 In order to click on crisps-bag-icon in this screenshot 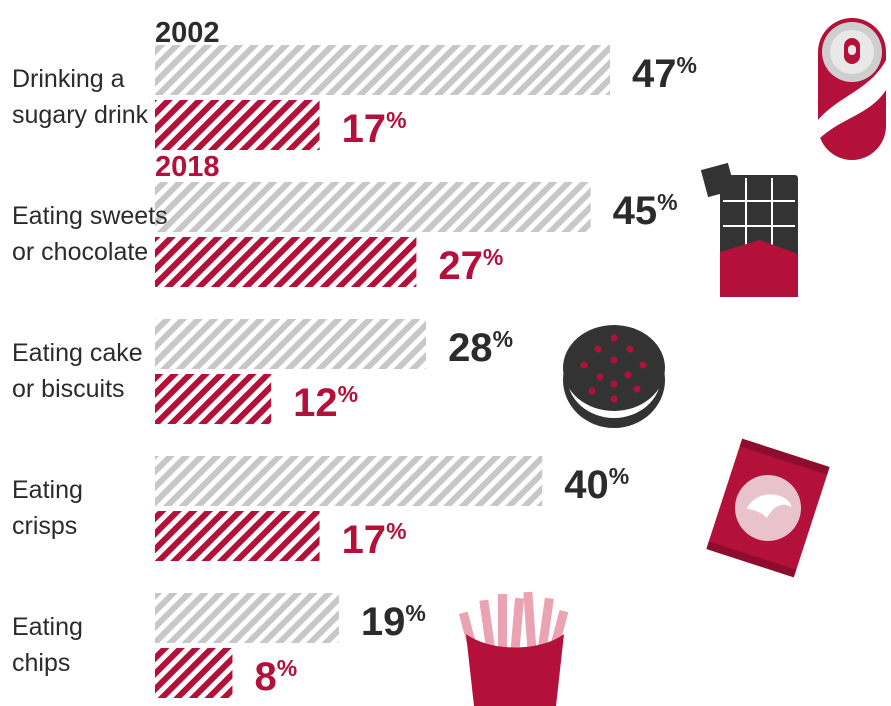, I will do `click(768, 508)`.